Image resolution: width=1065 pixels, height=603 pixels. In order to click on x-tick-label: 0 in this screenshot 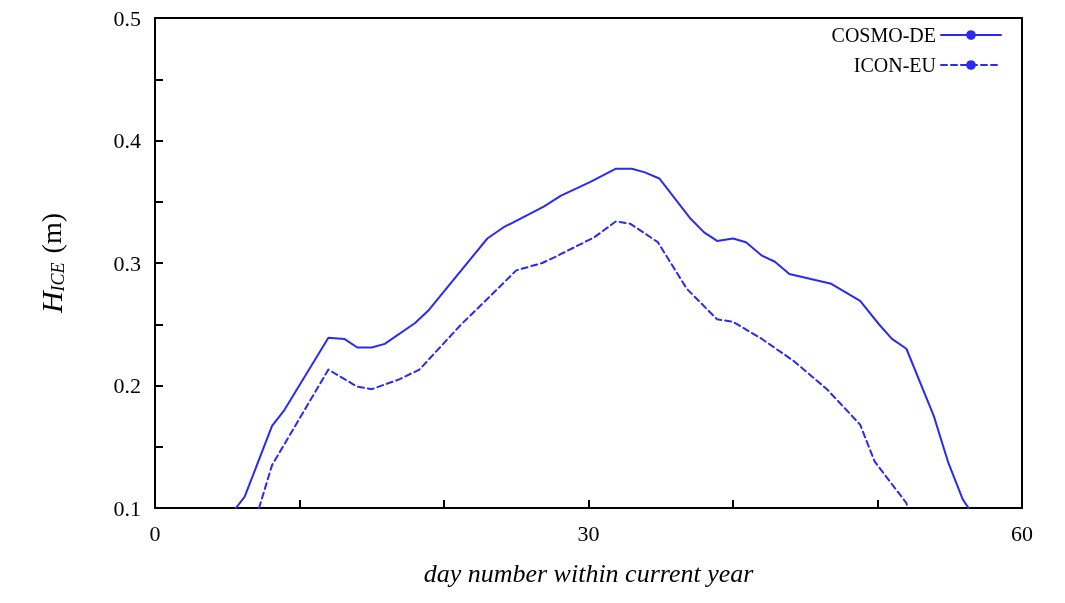, I will do `click(155, 533)`.